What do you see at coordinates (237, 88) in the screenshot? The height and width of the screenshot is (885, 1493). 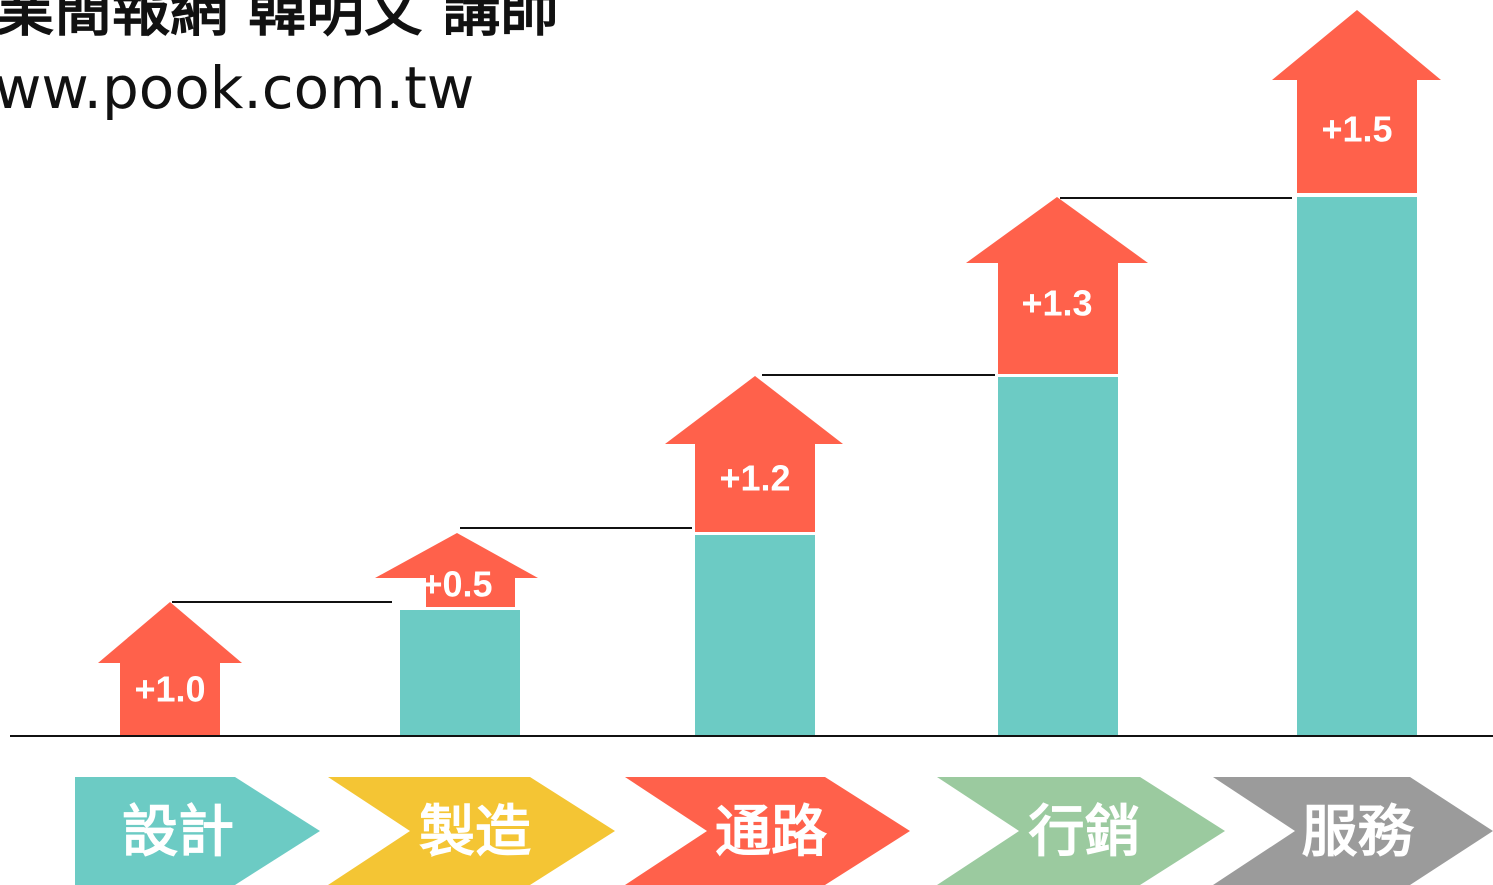 I see `header-line2: ww.pook.com.tw` at bounding box center [237, 88].